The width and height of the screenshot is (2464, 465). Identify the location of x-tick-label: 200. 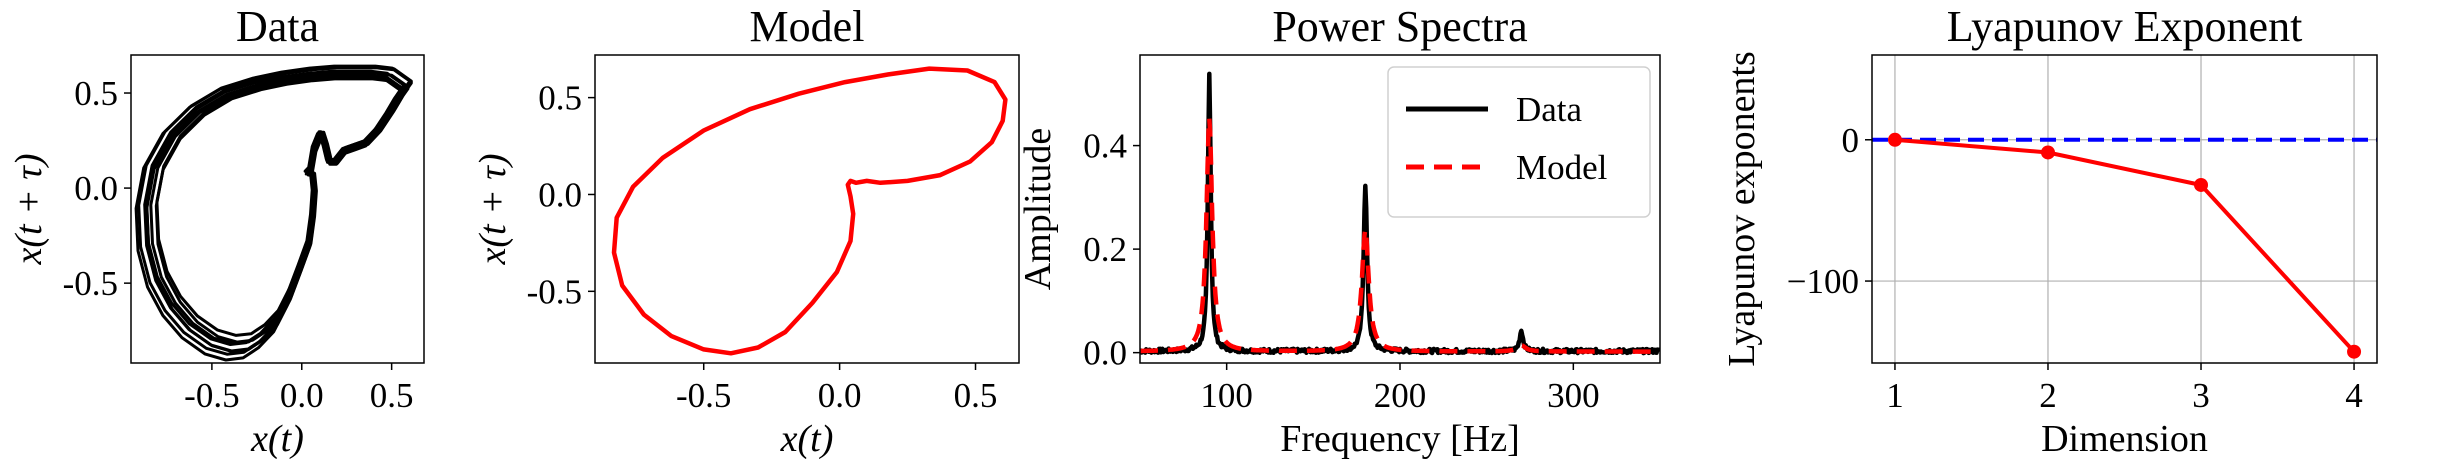
(1400, 395).